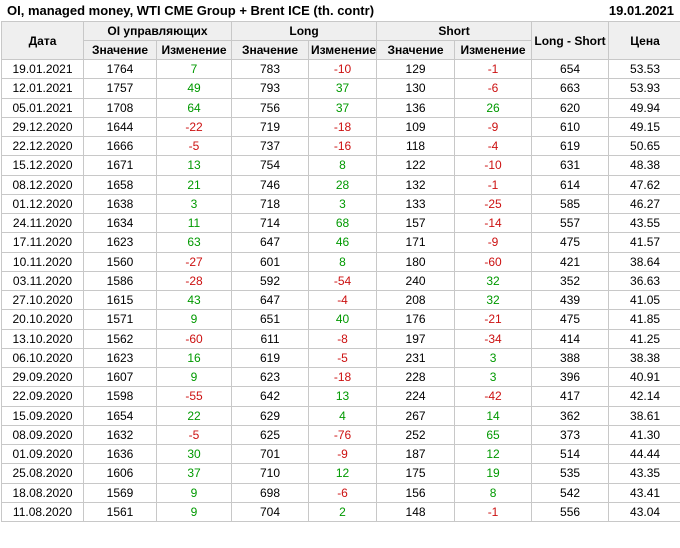  I want to click on cell-long-change: -5, so click(343, 358).